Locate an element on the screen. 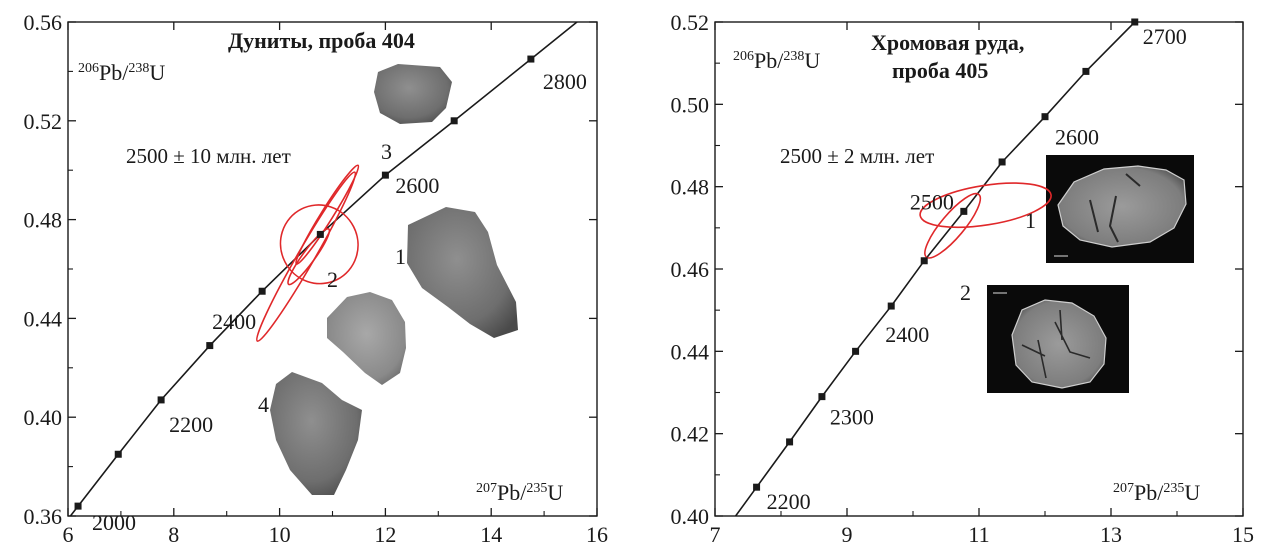 Image resolution: width=1261 pixels, height=544 pixels. x-tick-label: 14 is located at coordinates (491, 533).